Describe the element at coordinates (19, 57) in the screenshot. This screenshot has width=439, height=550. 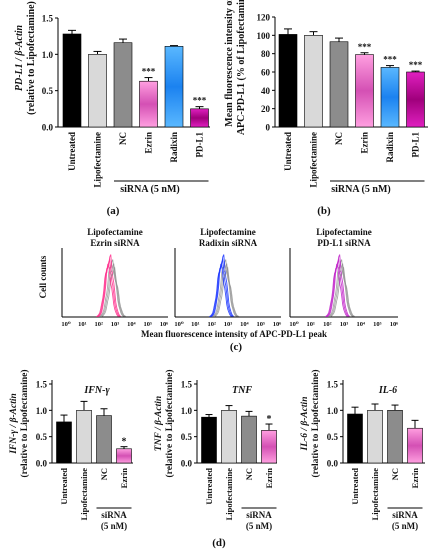
I see `panel-a-ylabel: PD-L1 / β-Actin` at that location.